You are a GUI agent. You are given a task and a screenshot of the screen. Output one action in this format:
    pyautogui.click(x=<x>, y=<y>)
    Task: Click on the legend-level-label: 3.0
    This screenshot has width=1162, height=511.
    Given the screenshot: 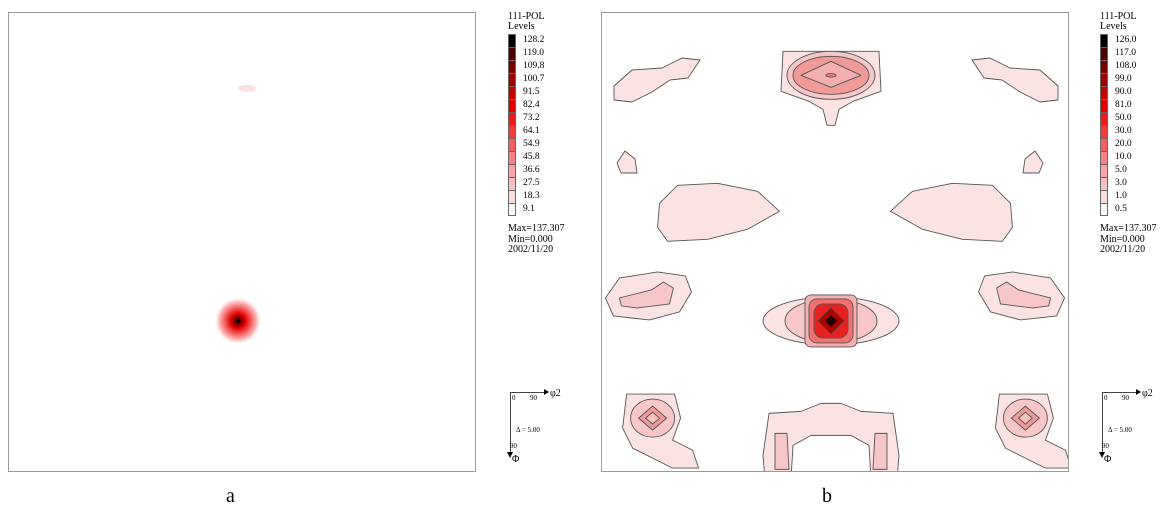 What is the action you would take?
    pyautogui.click(x=1121, y=183)
    